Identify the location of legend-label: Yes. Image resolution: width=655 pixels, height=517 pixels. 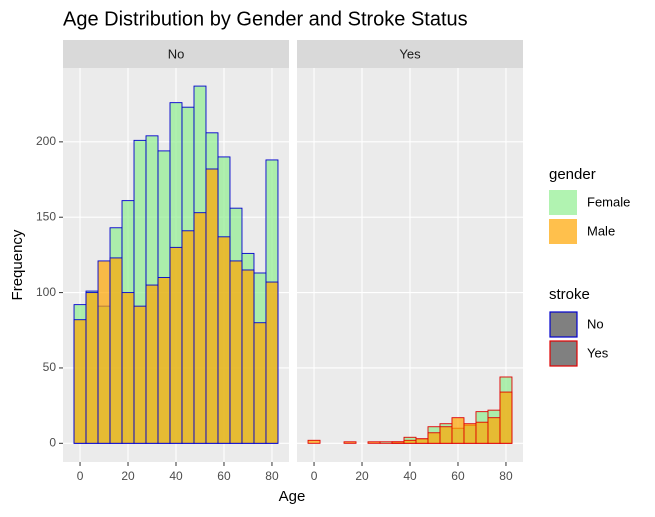
(598, 352).